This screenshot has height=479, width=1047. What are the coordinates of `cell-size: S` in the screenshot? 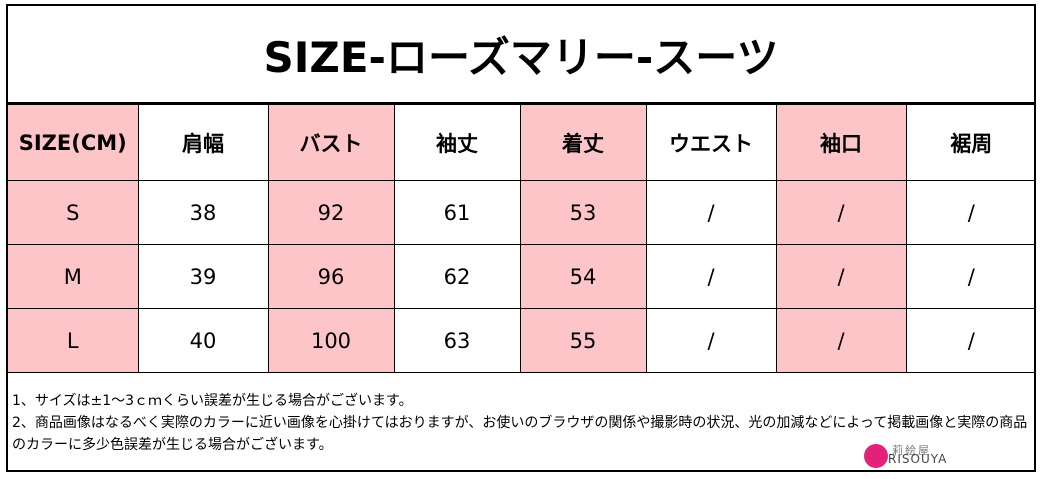 It's located at (73, 212).